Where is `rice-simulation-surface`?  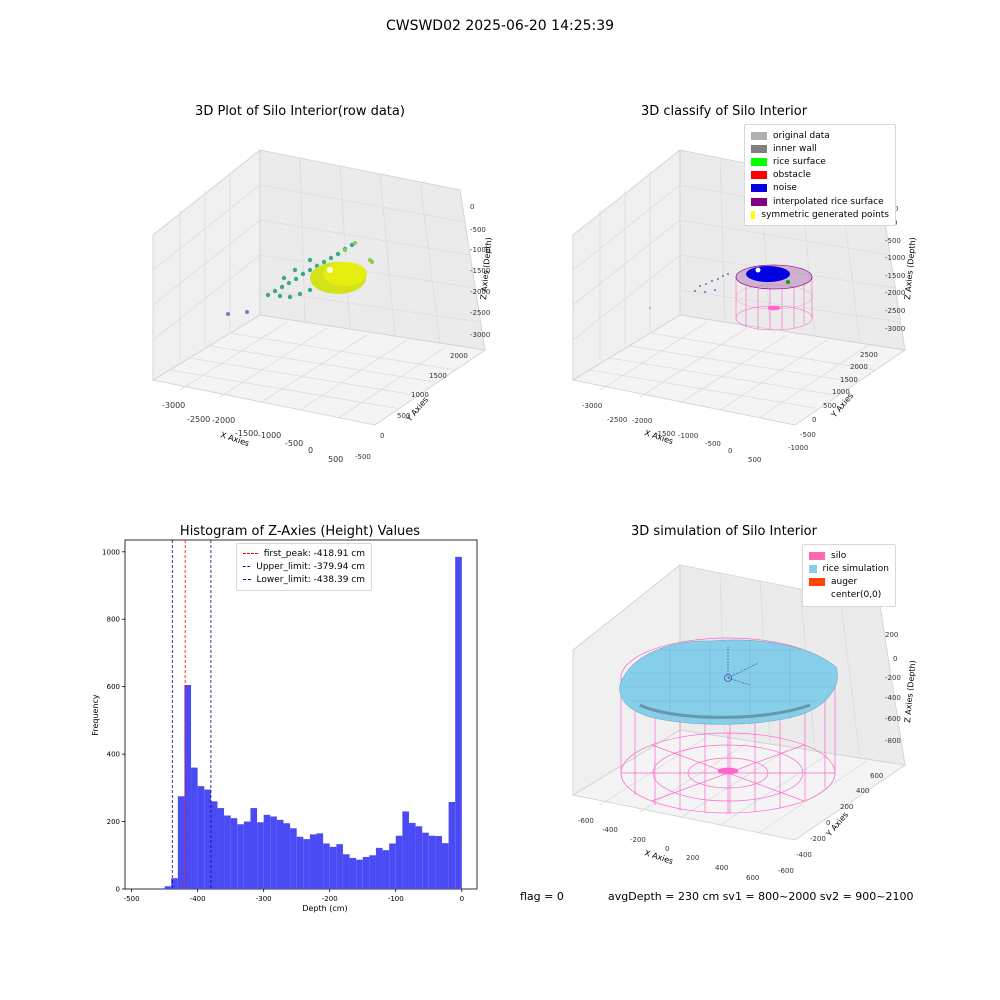
rice-simulation-surface is located at coordinates (728, 682).